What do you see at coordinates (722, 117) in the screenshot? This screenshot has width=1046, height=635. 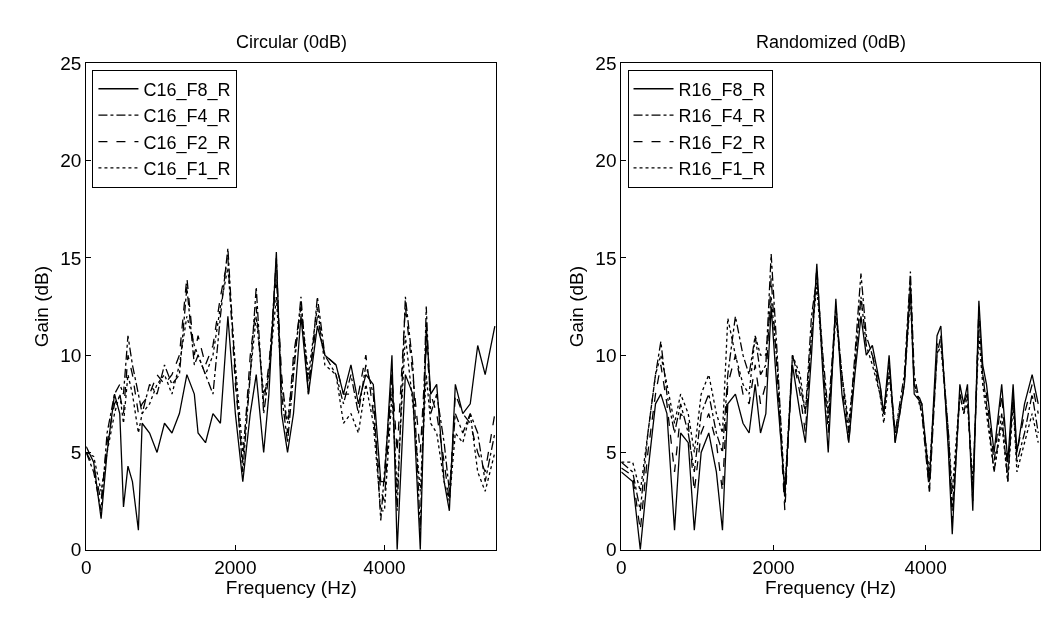 I see `legend-label: R16_F4_R` at bounding box center [722, 117].